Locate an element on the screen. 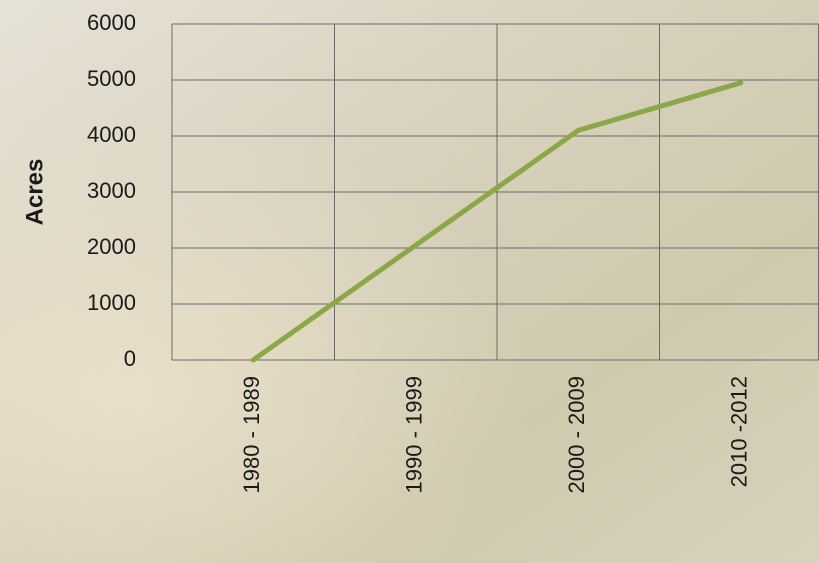  x-tick-label: 2000 - 2009 is located at coordinates (576, 434).